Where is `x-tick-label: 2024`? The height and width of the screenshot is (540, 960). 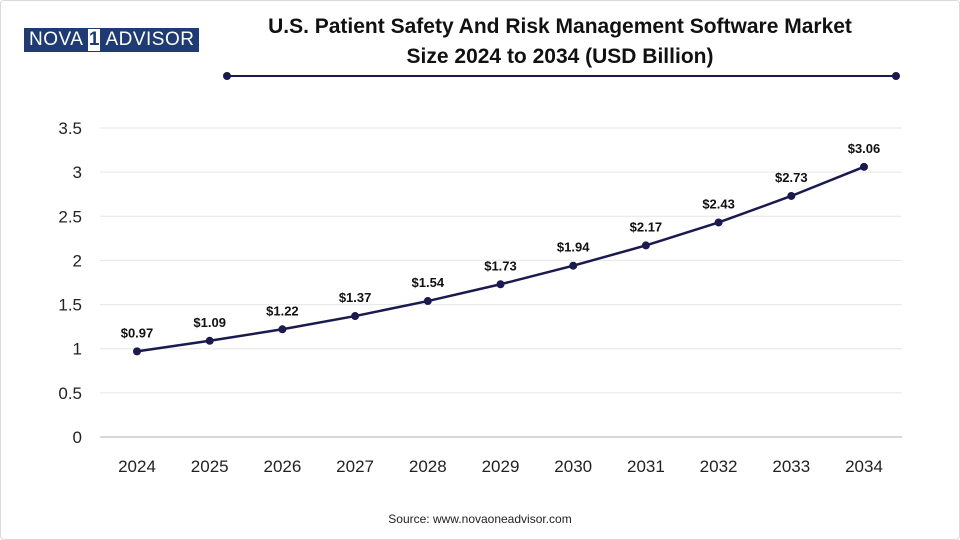 x-tick-label: 2024 is located at coordinates (137, 466).